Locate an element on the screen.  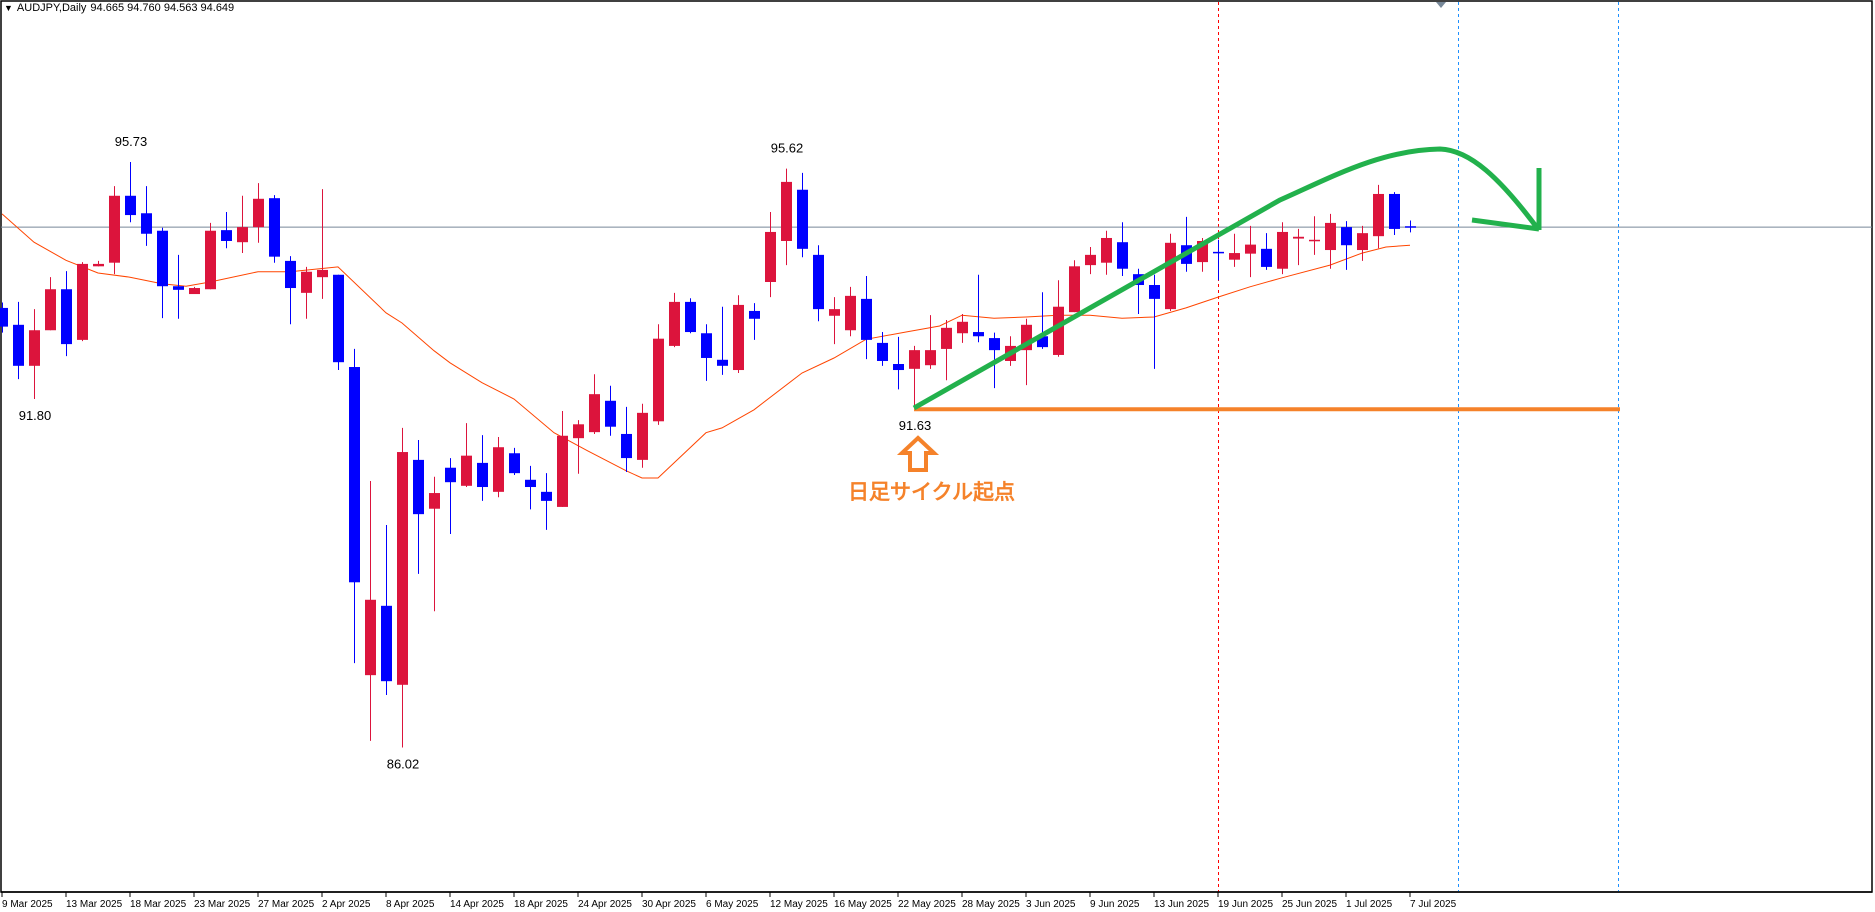
triangle-down-icon: ▼ is located at coordinates (8, 8).